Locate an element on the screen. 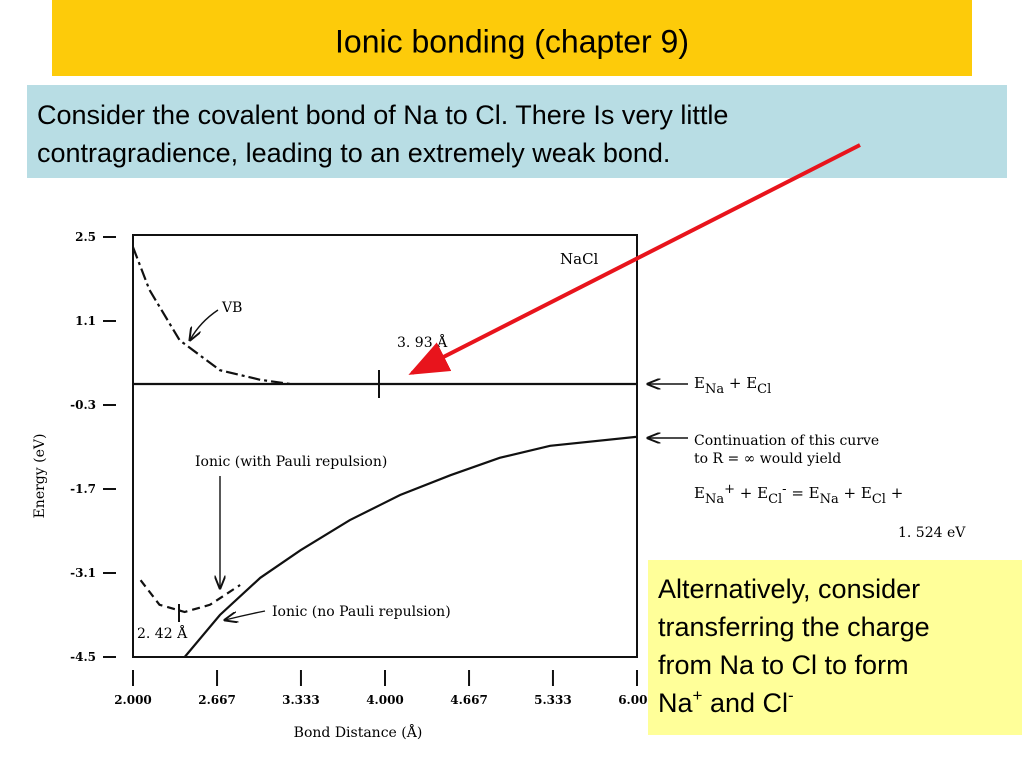  text-part: Na is located at coordinates (675, 703).